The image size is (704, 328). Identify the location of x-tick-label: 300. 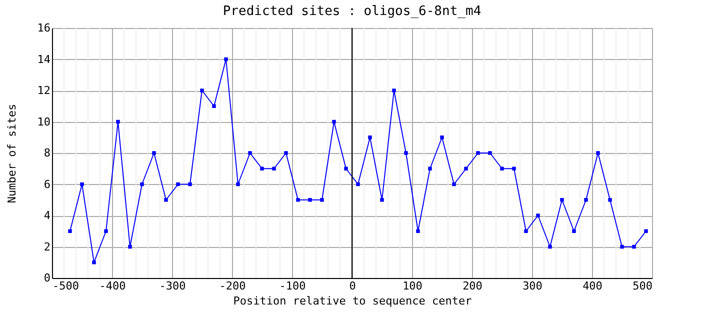
(532, 286).